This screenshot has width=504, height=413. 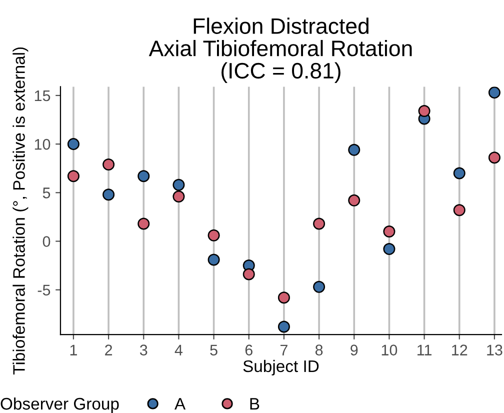 What do you see at coordinates (59, 405) in the screenshot?
I see `legend-title: Observer Group` at bounding box center [59, 405].